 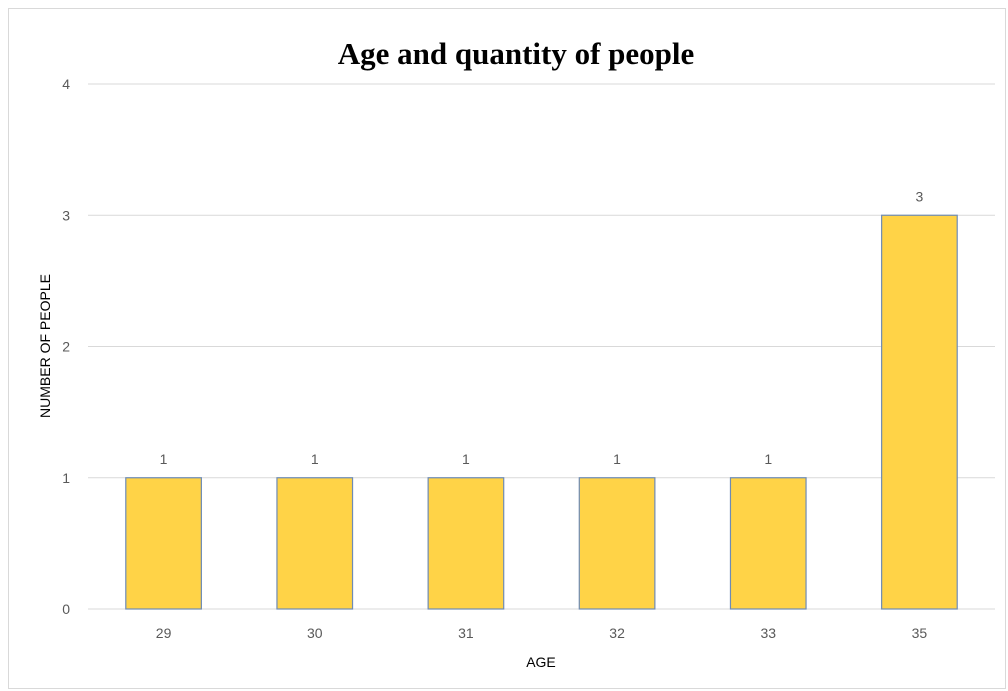 What do you see at coordinates (617, 633) in the screenshot?
I see `x-tick-label: 32` at bounding box center [617, 633].